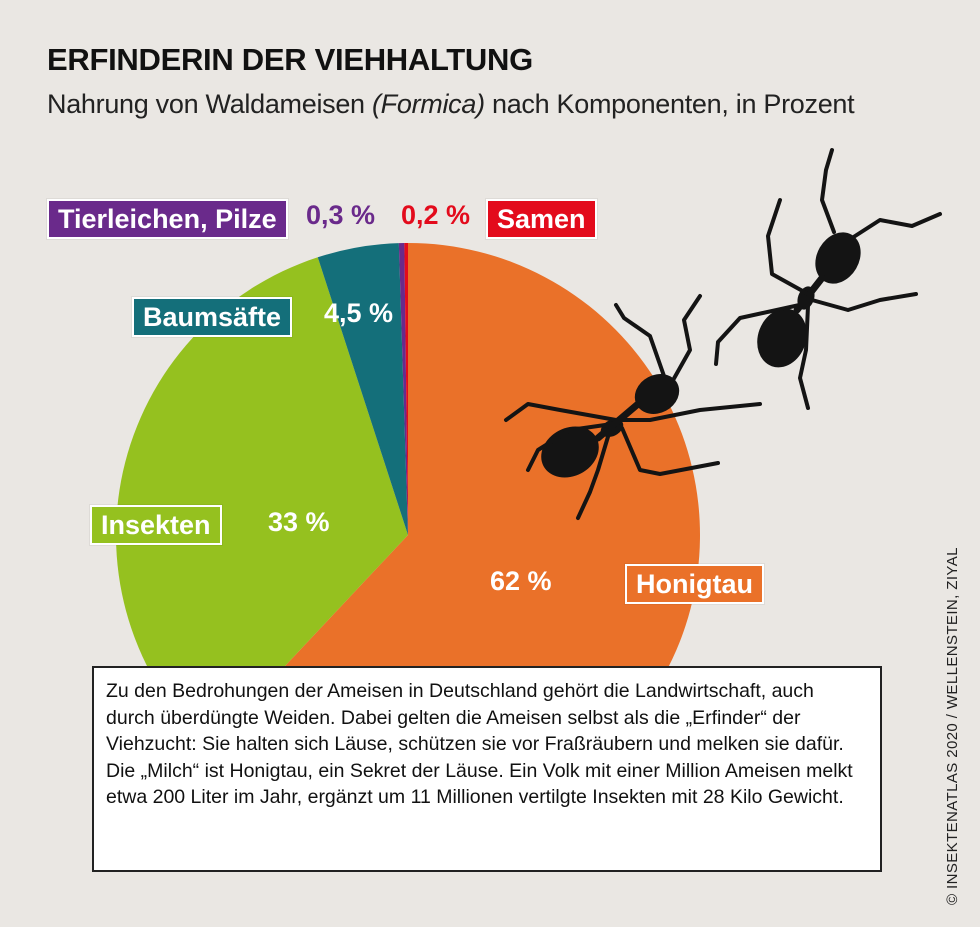 This screenshot has height=927, width=980. I want to click on value-label-samen: 0,2 %, so click(436, 215).